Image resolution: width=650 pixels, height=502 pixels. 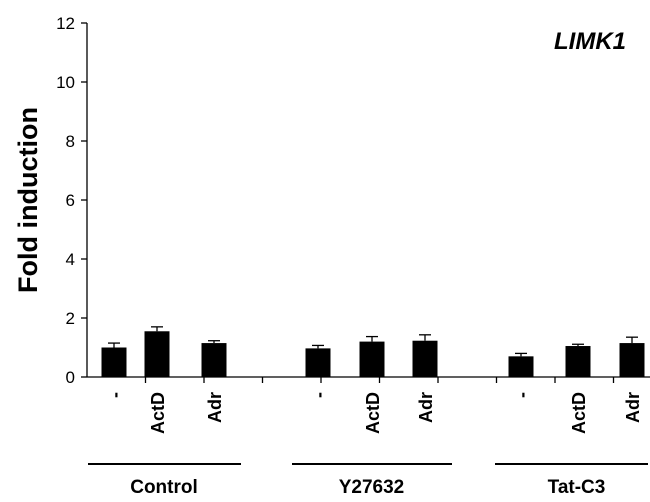 What do you see at coordinates (114, 362) in the screenshot?
I see `bar-control-untreated` at bounding box center [114, 362].